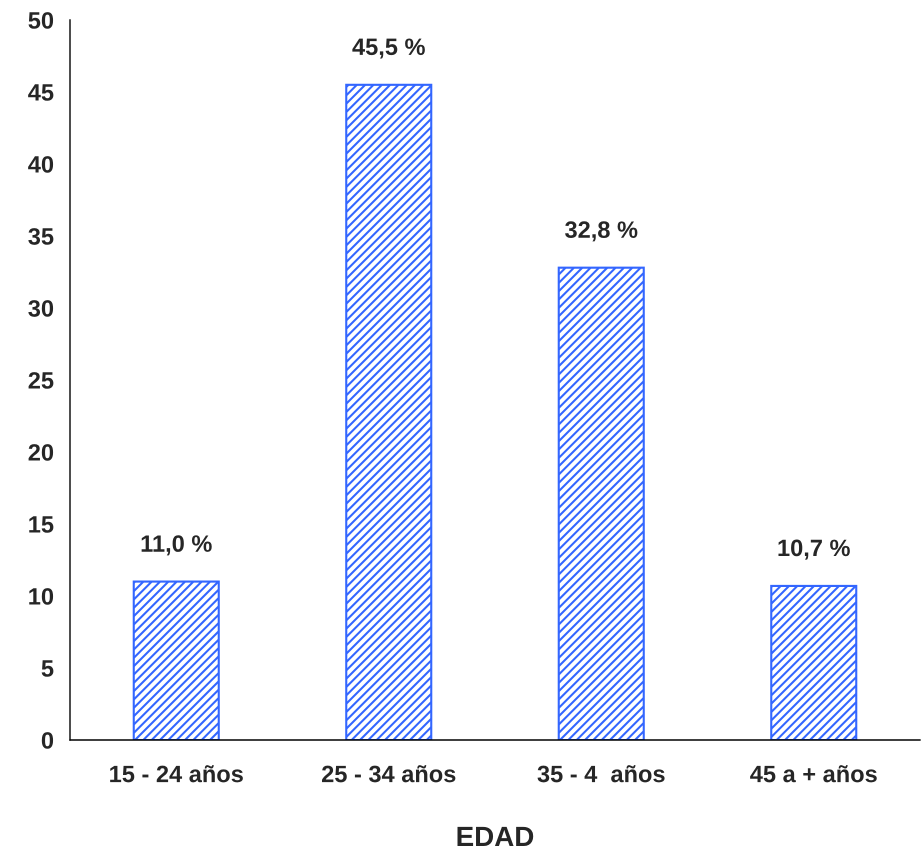 This screenshot has width=924, height=865. I want to click on y-tick-label: 45, so click(41, 92).